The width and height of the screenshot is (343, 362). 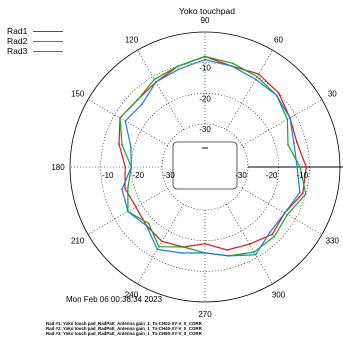 What do you see at coordinates (58, 167) in the screenshot?
I see `angle-tick-label: 180` at bounding box center [58, 167].